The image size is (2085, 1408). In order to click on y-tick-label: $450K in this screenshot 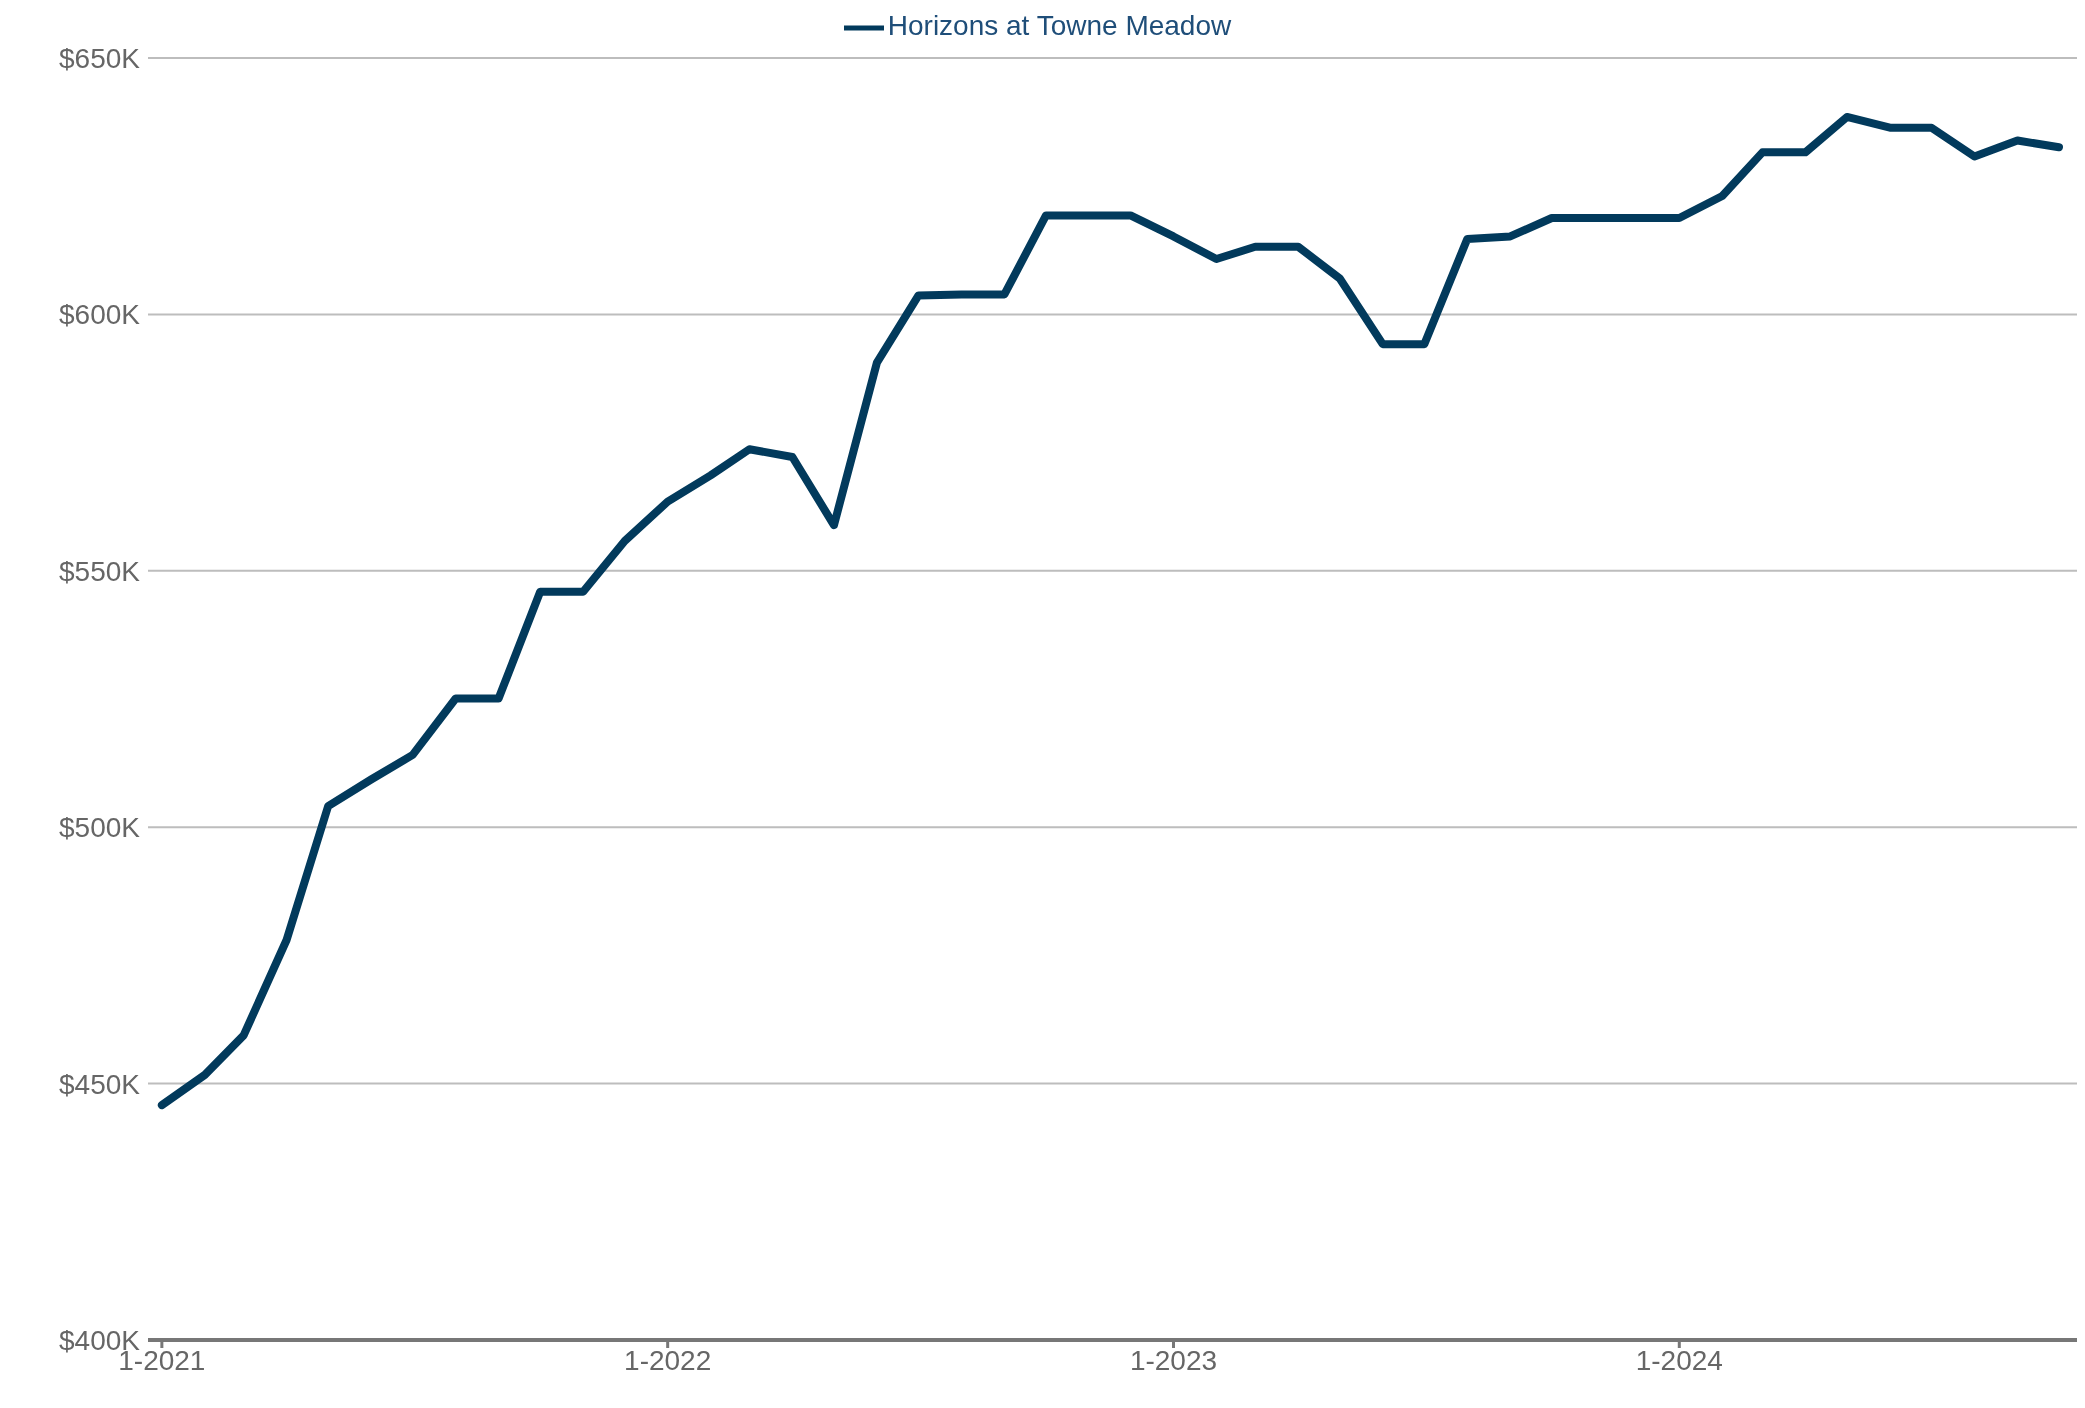, I will do `click(100, 1084)`.